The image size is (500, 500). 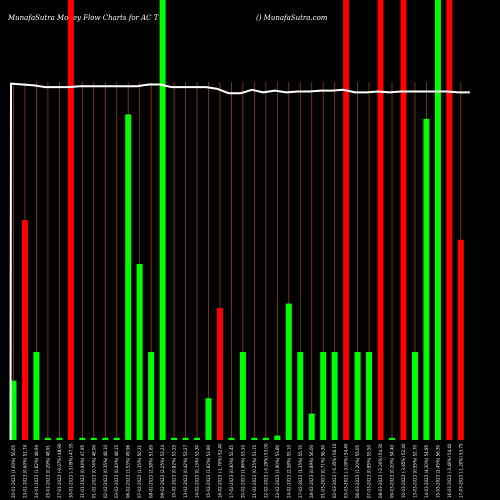 I want to click on x-tick-label: 07-03-2023 (0.85%) 55.50, so click(x=369, y=471).